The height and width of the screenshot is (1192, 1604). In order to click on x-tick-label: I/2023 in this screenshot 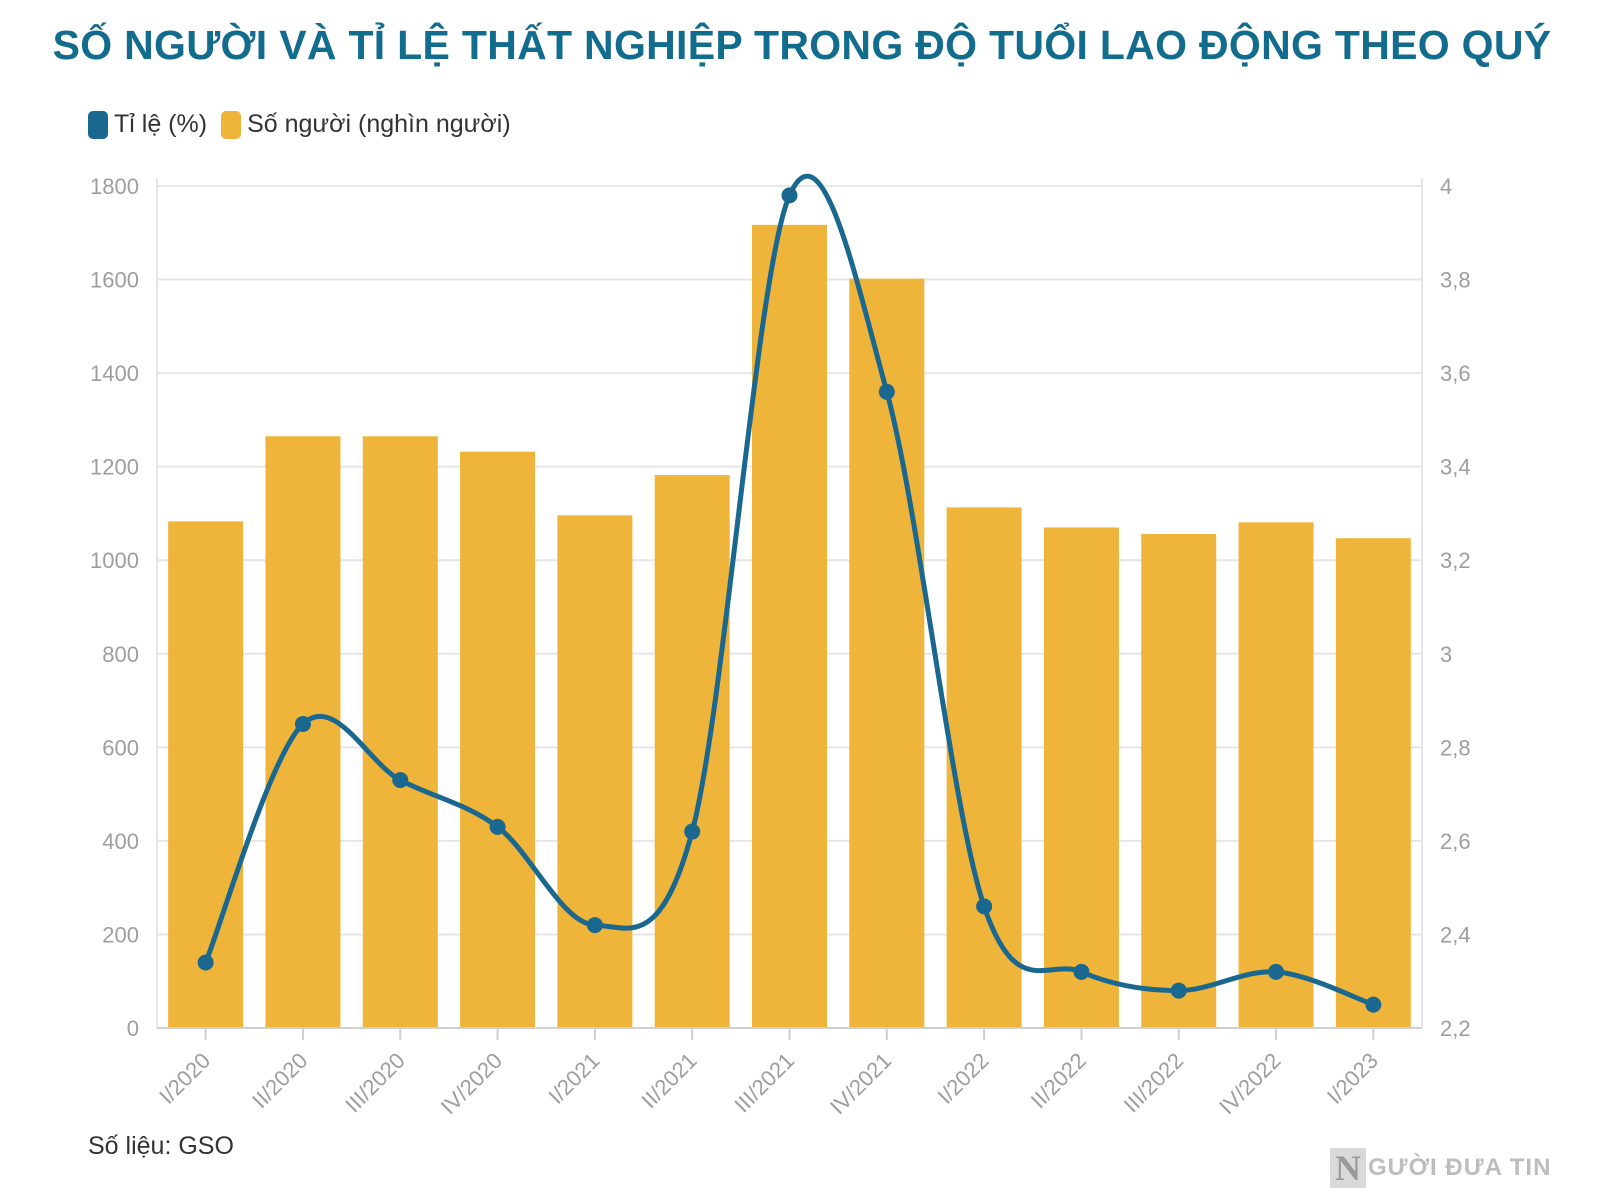, I will do `click(1352, 1078)`.